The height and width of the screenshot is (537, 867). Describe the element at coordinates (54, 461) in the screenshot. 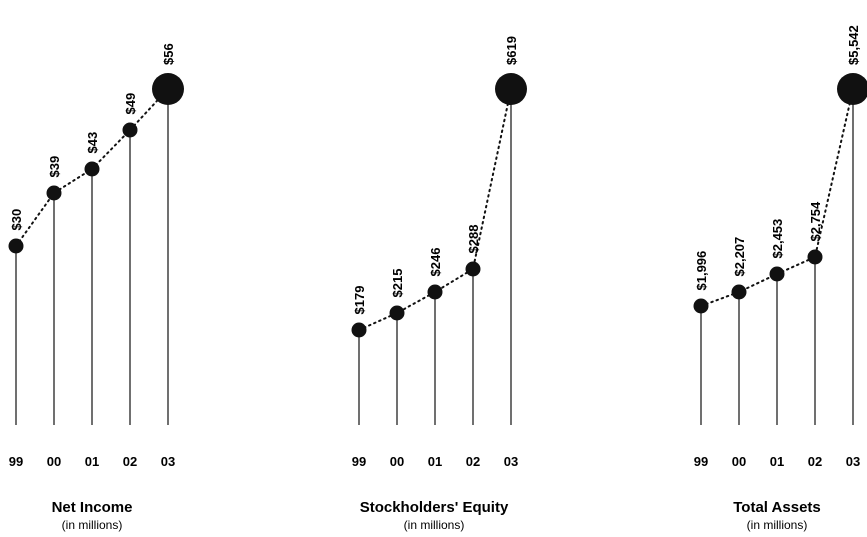

I see `net-income-tick-label-00: 00` at that location.